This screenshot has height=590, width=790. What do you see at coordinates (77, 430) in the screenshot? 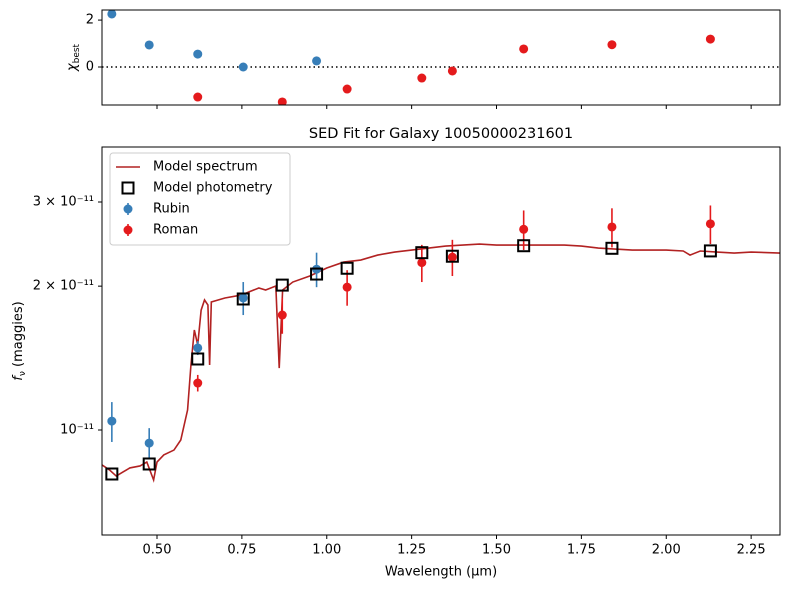
I see `y-tick-label: 10⁻¹¹` at bounding box center [77, 430].